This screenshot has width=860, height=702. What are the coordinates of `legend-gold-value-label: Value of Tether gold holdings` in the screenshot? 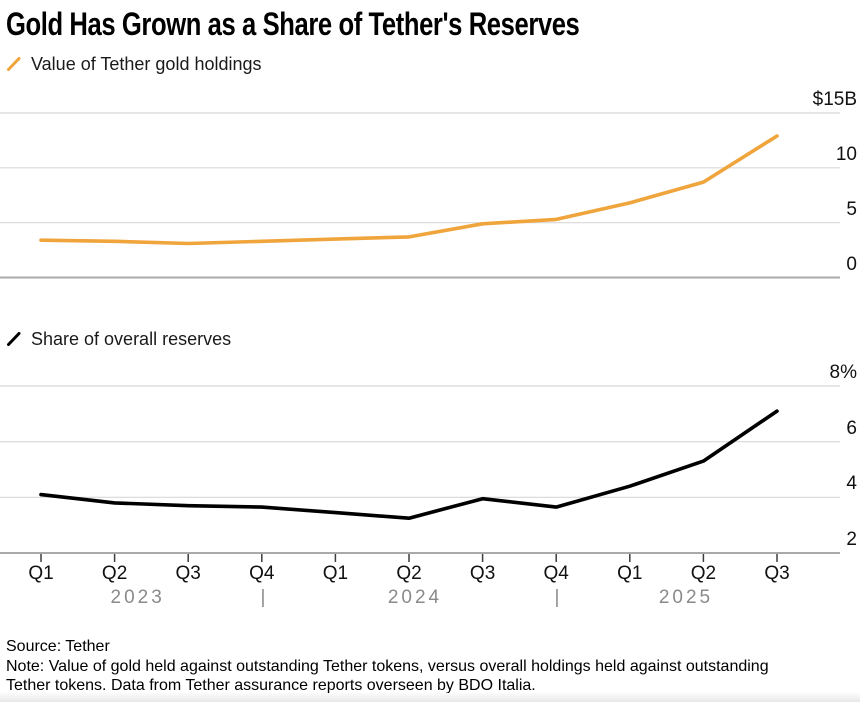 It's located at (146, 63).